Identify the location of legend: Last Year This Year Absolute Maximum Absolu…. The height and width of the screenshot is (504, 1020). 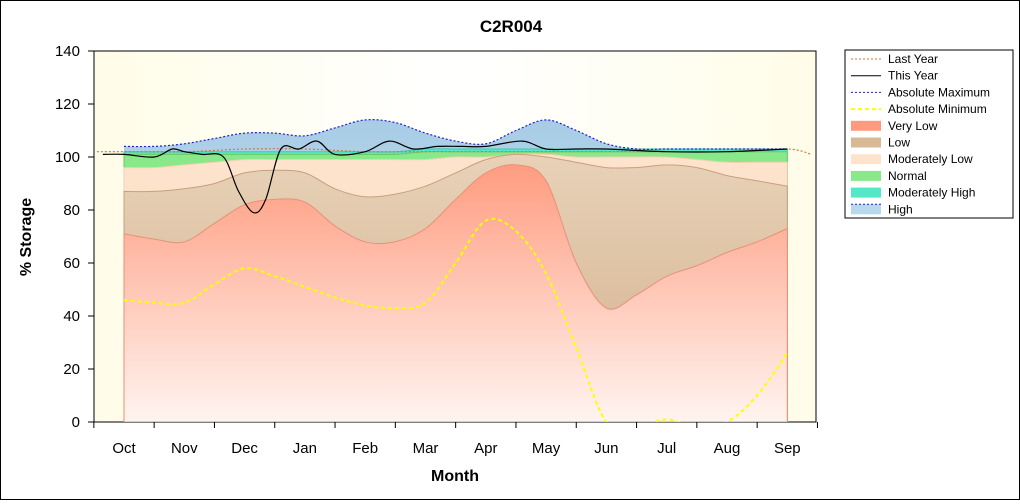
(929, 134).